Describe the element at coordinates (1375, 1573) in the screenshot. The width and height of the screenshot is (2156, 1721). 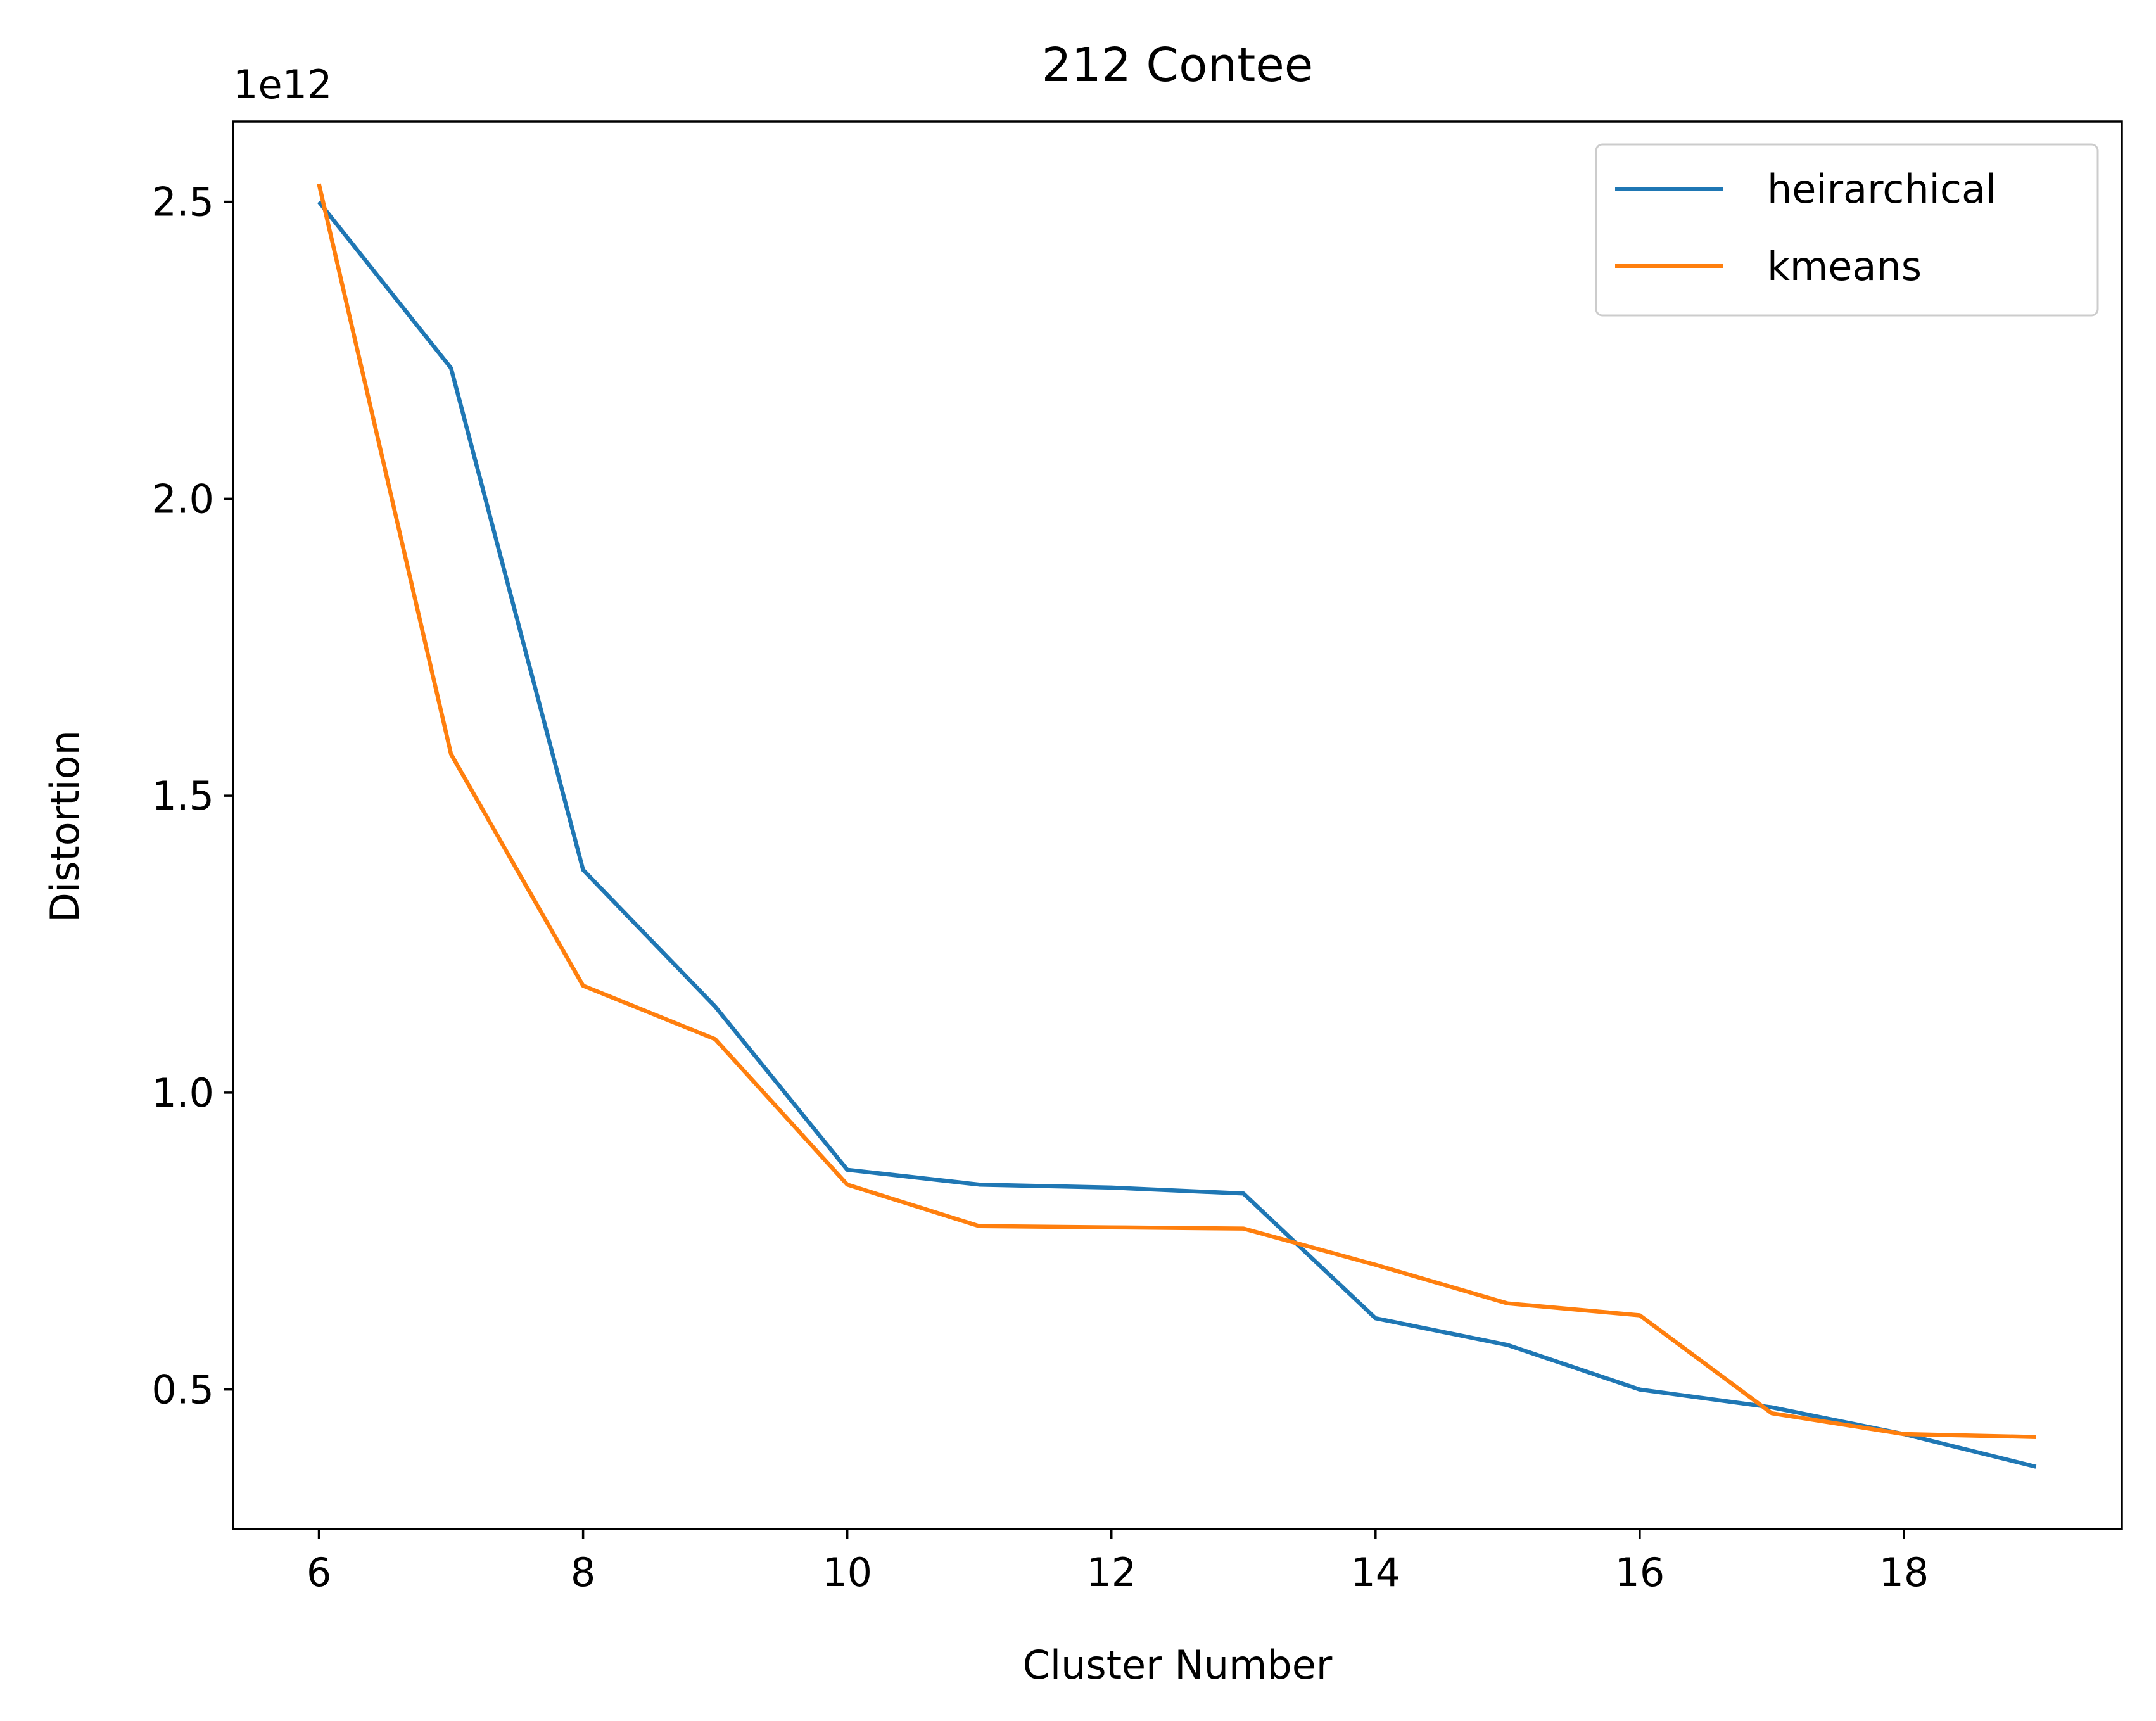
I see `x-tick-label: 14` at that location.